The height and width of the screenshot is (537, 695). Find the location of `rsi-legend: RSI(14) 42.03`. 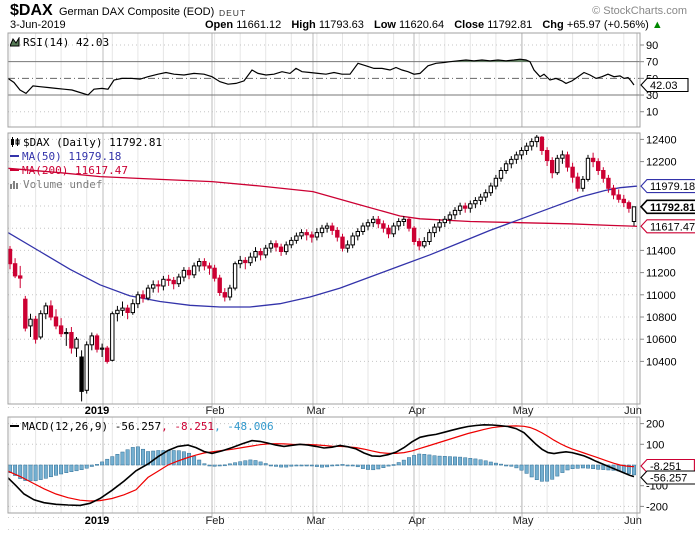

rsi-legend: RSI(14) 42.03 is located at coordinates (59, 43).